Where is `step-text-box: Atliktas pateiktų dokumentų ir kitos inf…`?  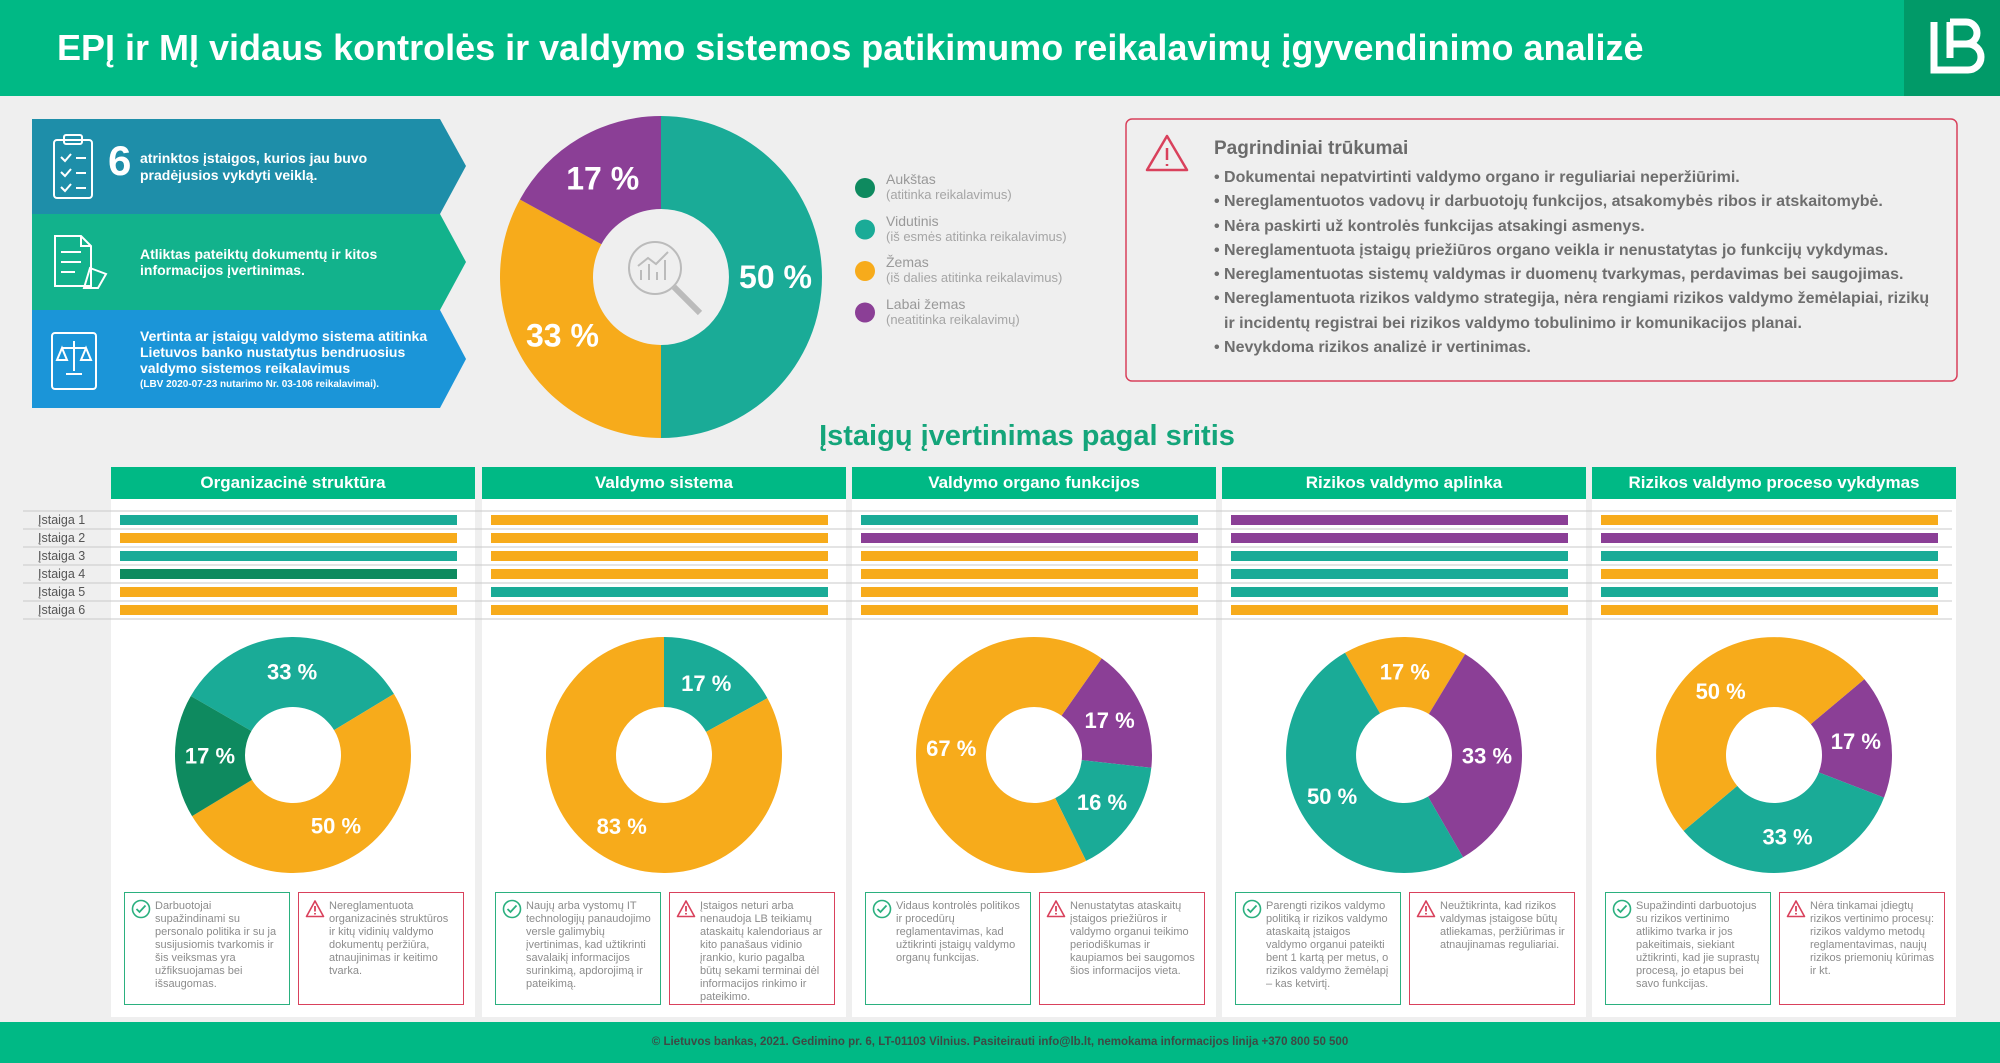 step-text-box: Atliktas pateiktų dokumentų ir kitos inf… is located at coordinates (290, 262).